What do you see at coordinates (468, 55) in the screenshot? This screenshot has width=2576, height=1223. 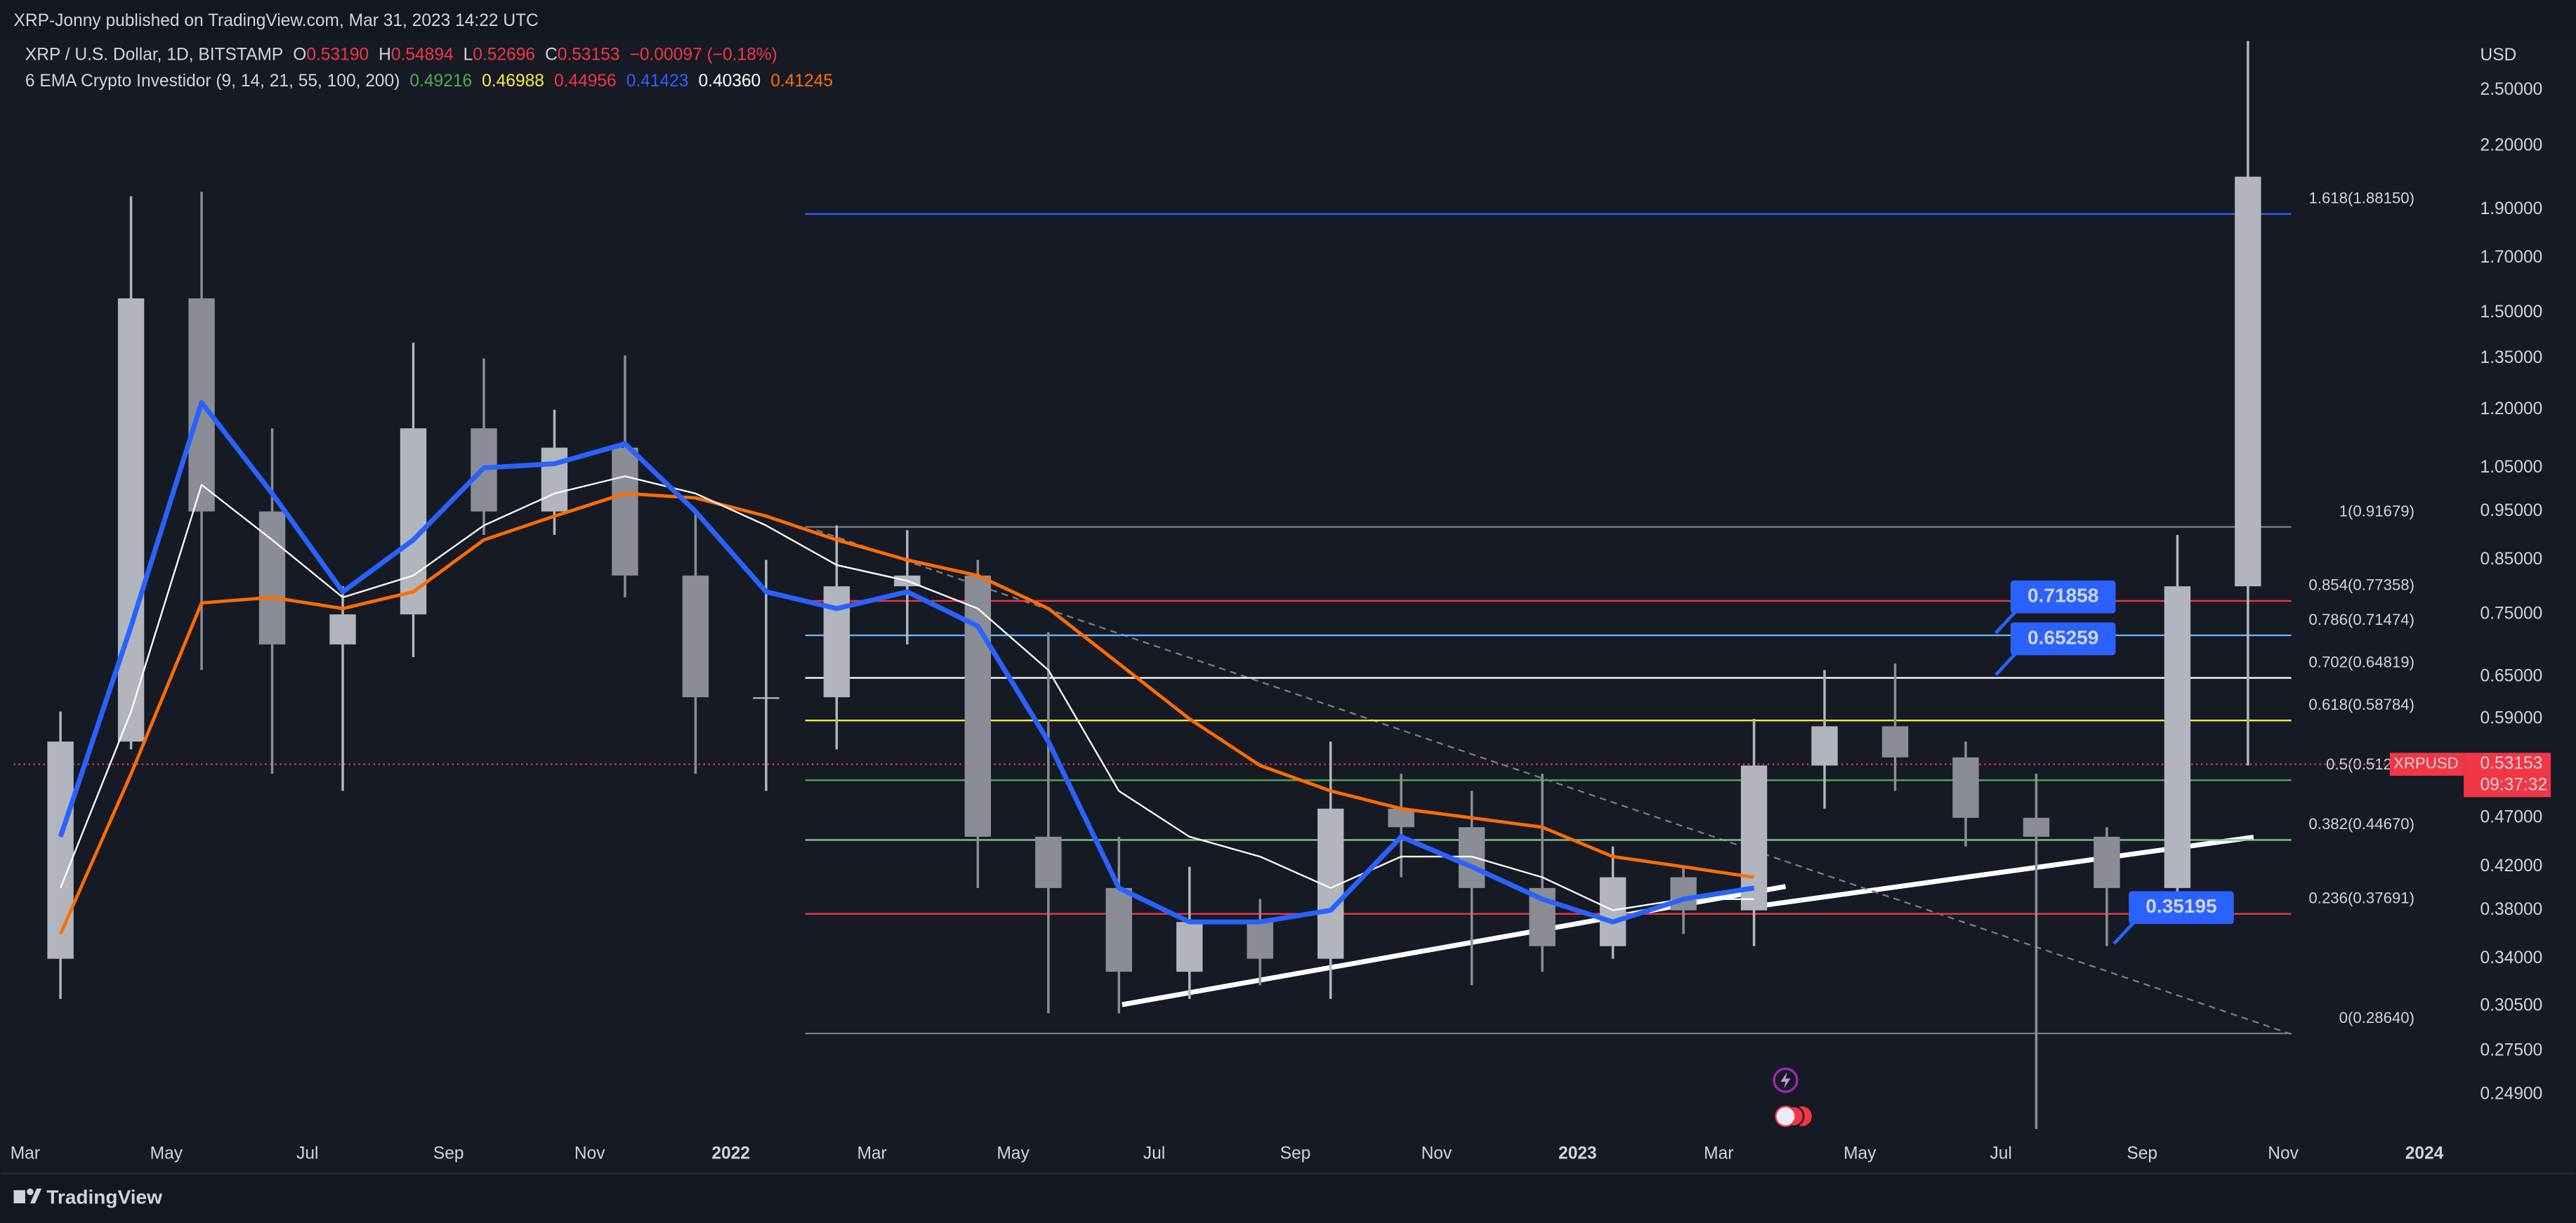 I see `ohlc-label: L` at bounding box center [468, 55].